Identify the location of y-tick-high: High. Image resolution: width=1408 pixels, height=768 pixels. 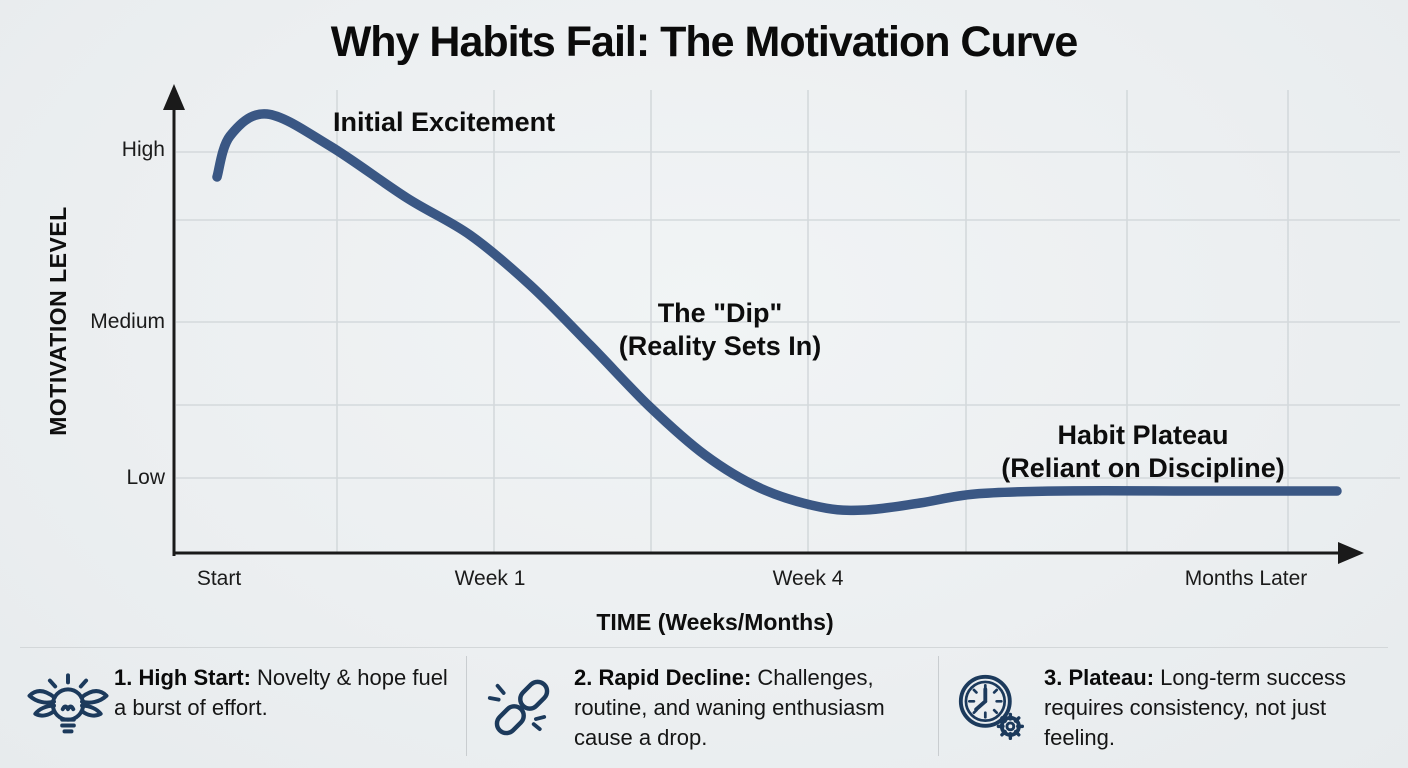
(143, 149).